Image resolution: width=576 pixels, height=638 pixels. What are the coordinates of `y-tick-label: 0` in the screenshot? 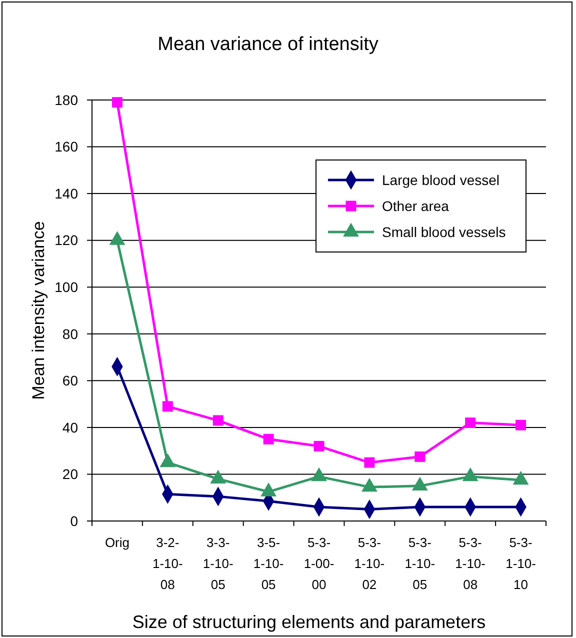 It's located at (74, 520).